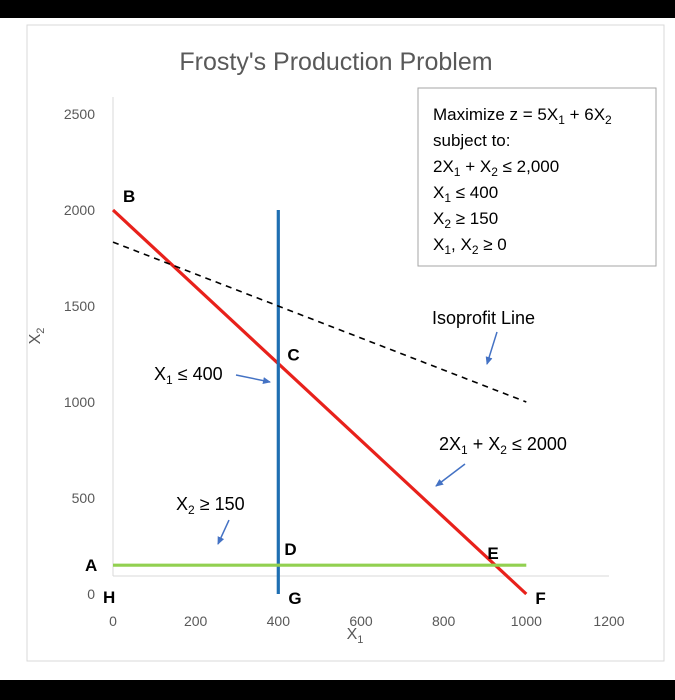 The image size is (675, 700). Describe the element at coordinates (361, 621) in the screenshot. I see `x-tick-label-3: 600` at that location.